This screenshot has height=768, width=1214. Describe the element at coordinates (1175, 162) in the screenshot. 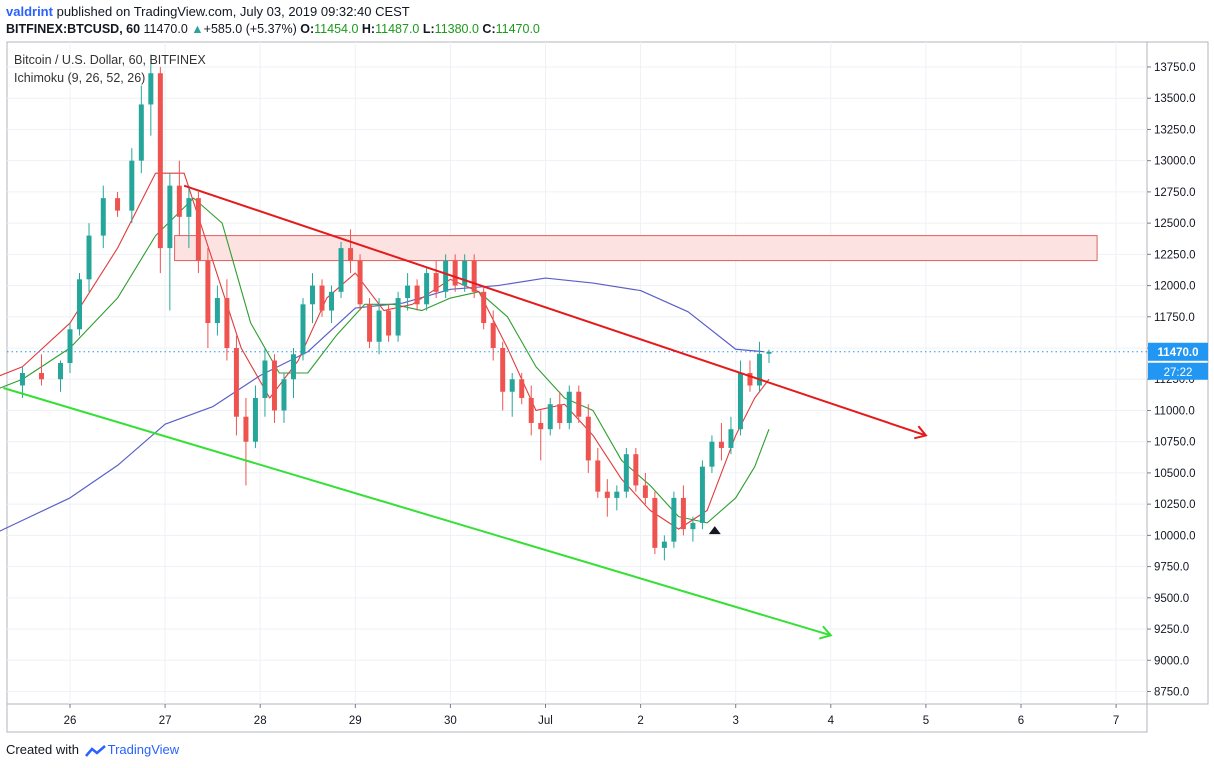

I see `y-tick-label: 13000.0` at that location.